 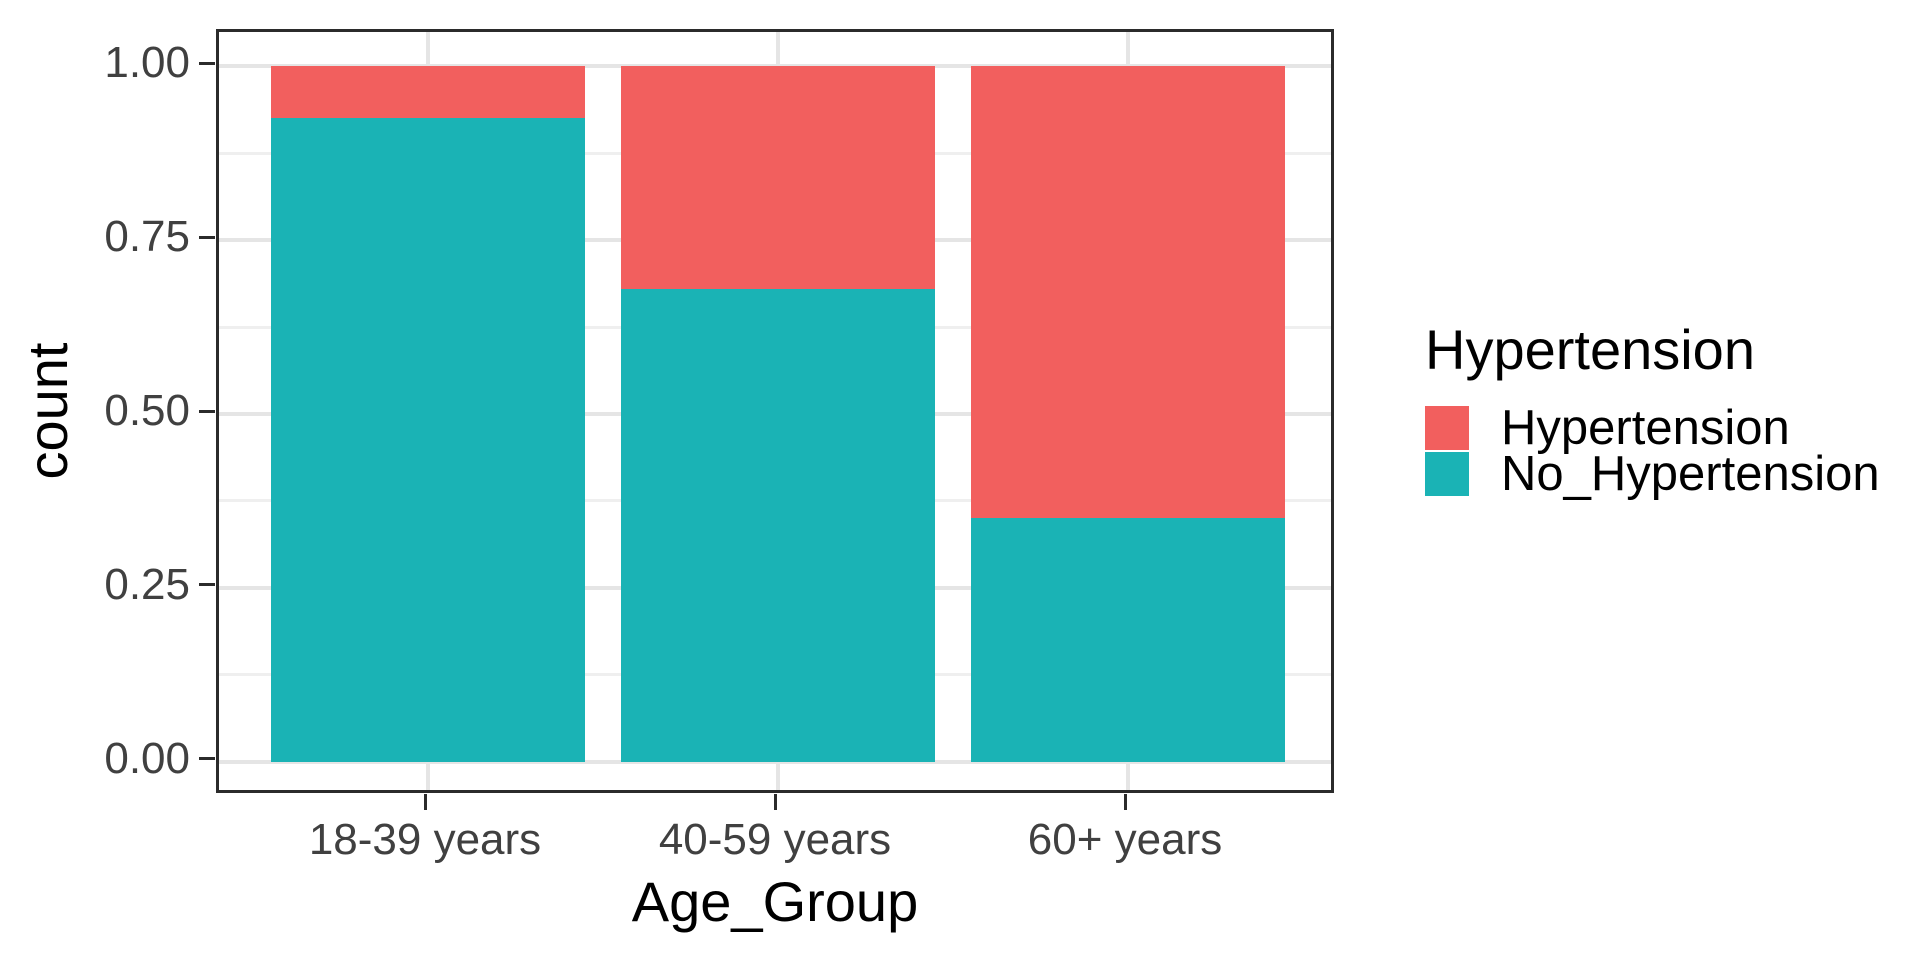 I want to click on gridline-major, so click(x=775, y=761).